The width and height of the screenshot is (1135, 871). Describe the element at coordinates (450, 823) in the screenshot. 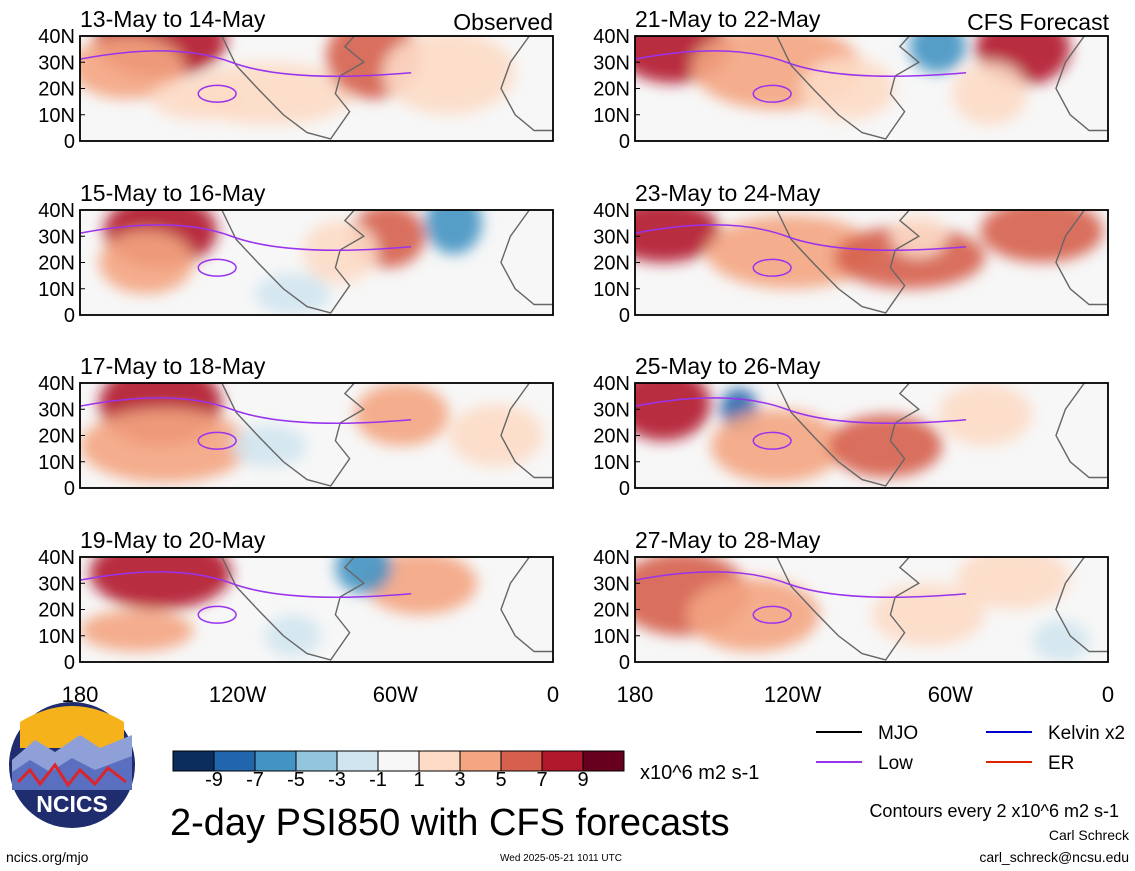

I see `figure-title: 2-day PSI850 with CFS forecasts` at that location.